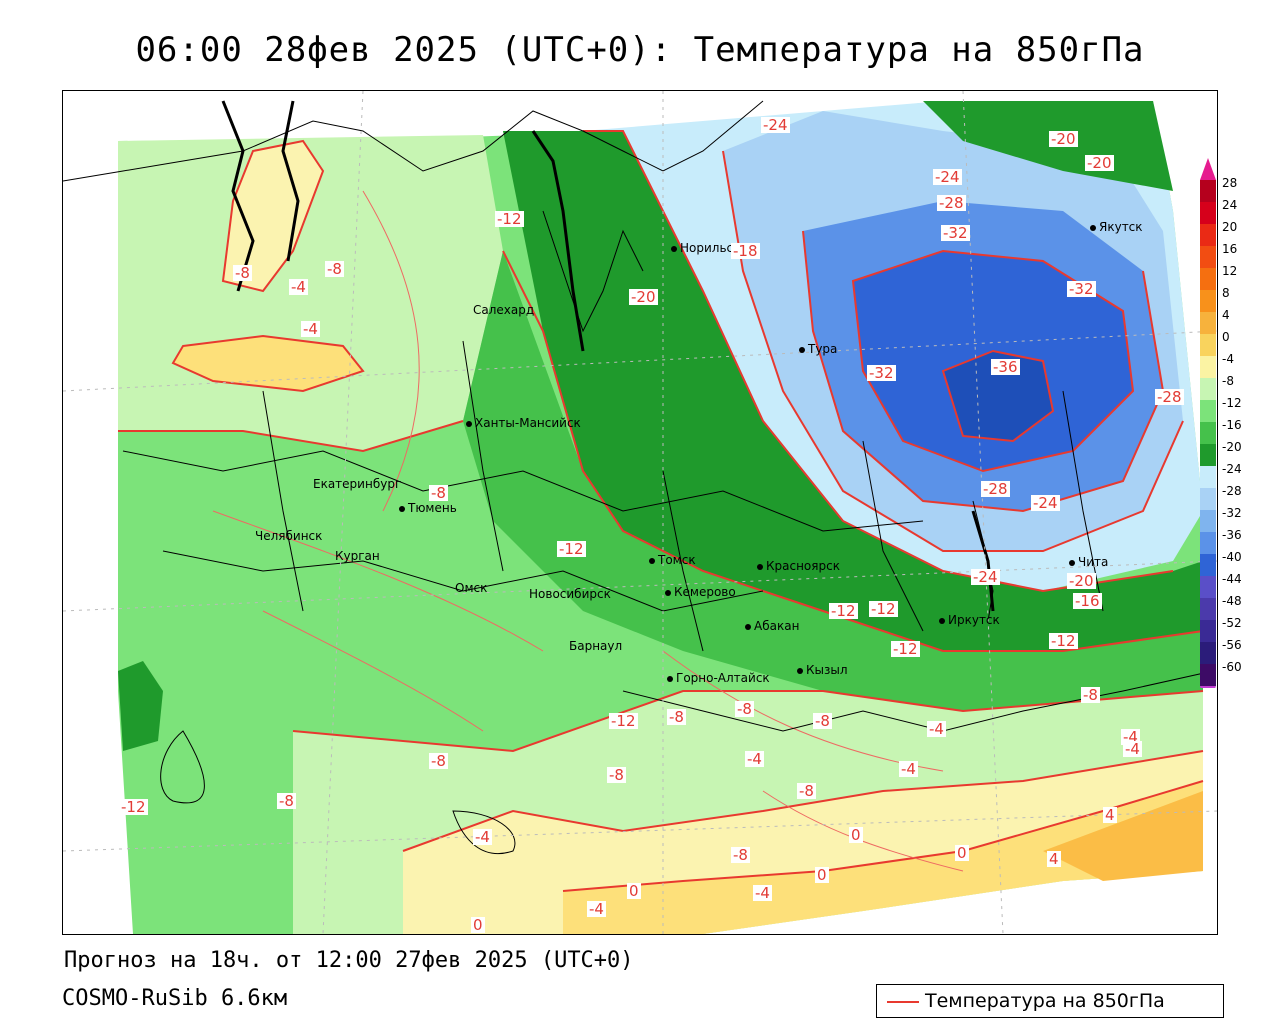 The height and width of the screenshot is (1024, 1280). What do you see at coordinates (998, 396) in the screenshot?
I see `zone-core` at bounding box center [998, 396].